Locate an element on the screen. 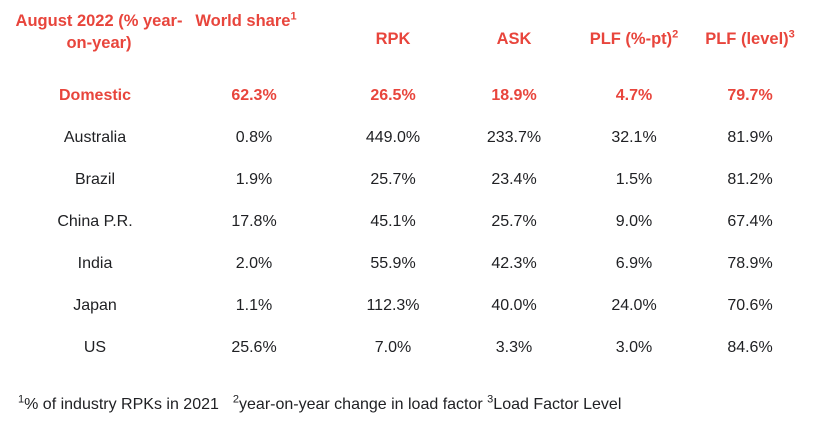  table-row: US 25.6% 7.0% 3.3% 3.0% 84.6% is located at coordinates (408, 348).